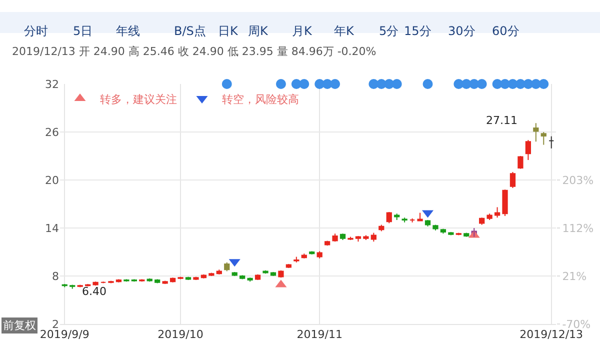  I want to click on y-tick-label: 32, so click(52, 84).